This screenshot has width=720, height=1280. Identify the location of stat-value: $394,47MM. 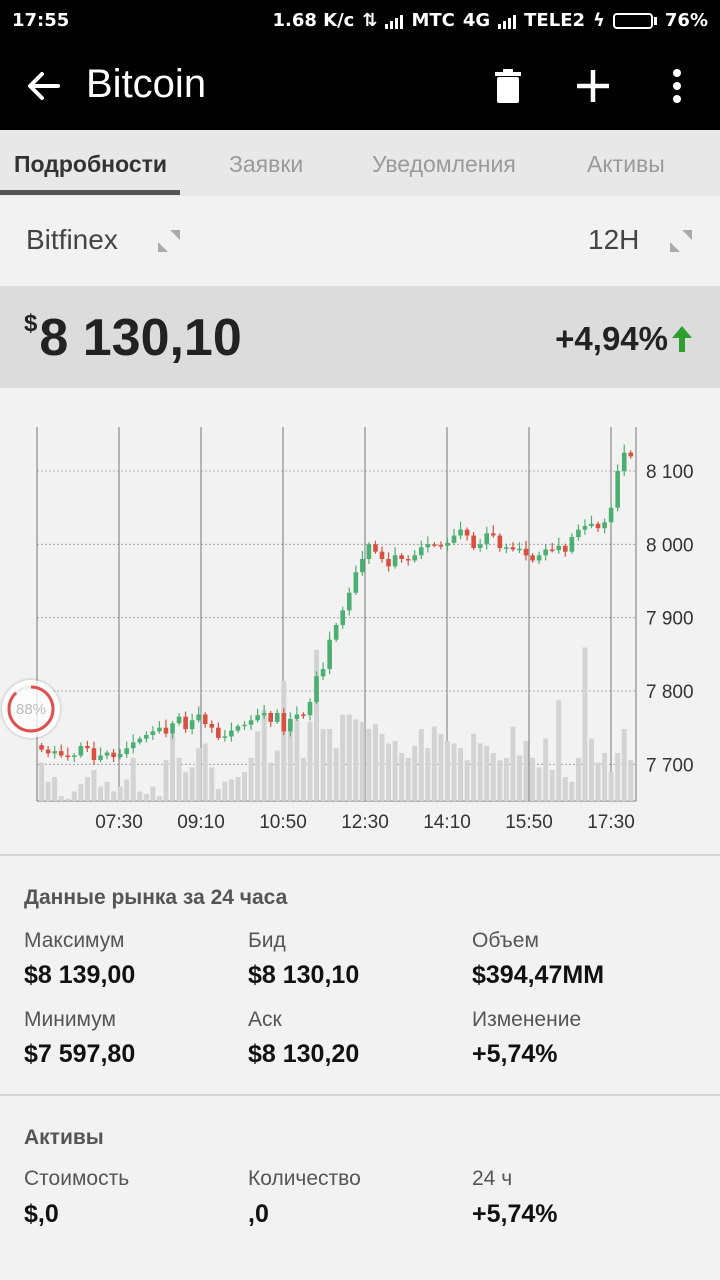
(538, 975).